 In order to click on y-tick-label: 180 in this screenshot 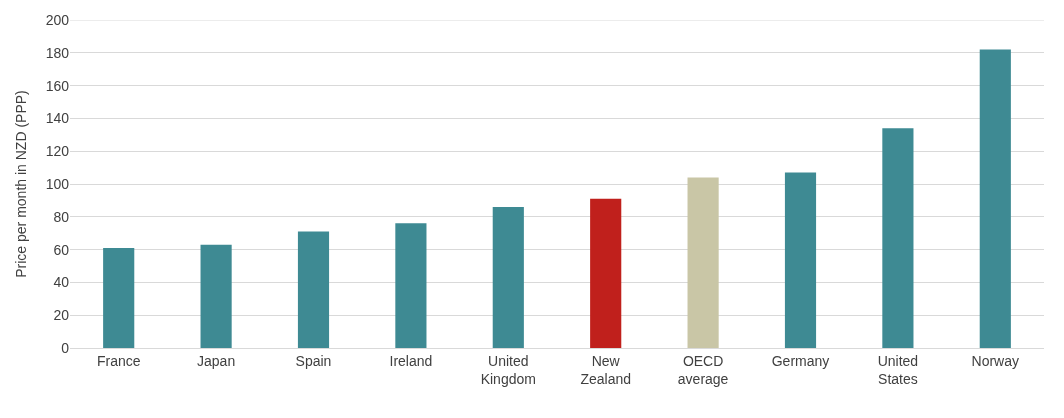, I will do `click(57, 52)`.